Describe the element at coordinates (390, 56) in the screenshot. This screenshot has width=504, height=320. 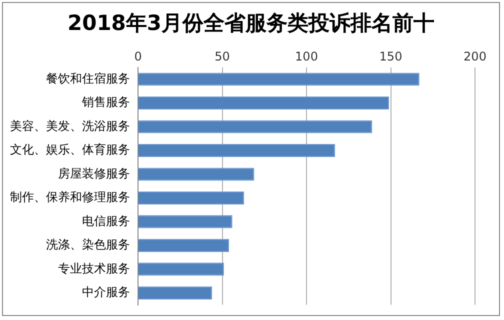
I see `x-tick-label: 150` at that location.